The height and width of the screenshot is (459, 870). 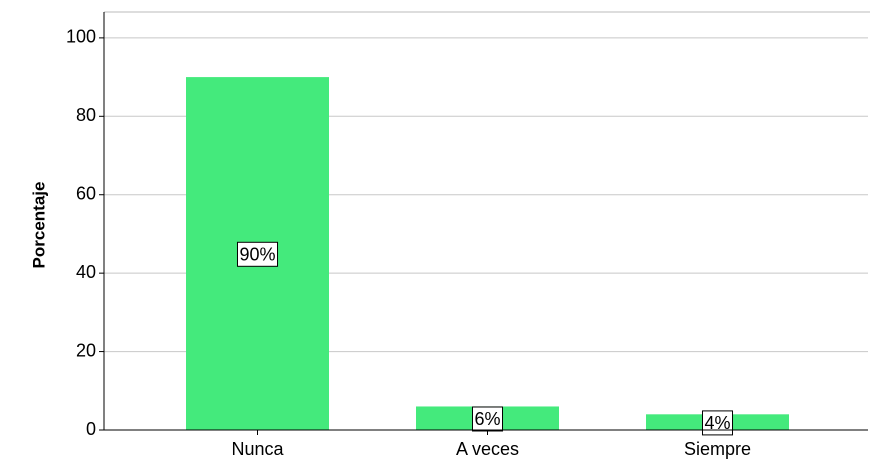 What do you see at coordinates (38, 225) in the screenshot?
I see `y-axis-label: Porcentaje` at bounding box center [38, 225].